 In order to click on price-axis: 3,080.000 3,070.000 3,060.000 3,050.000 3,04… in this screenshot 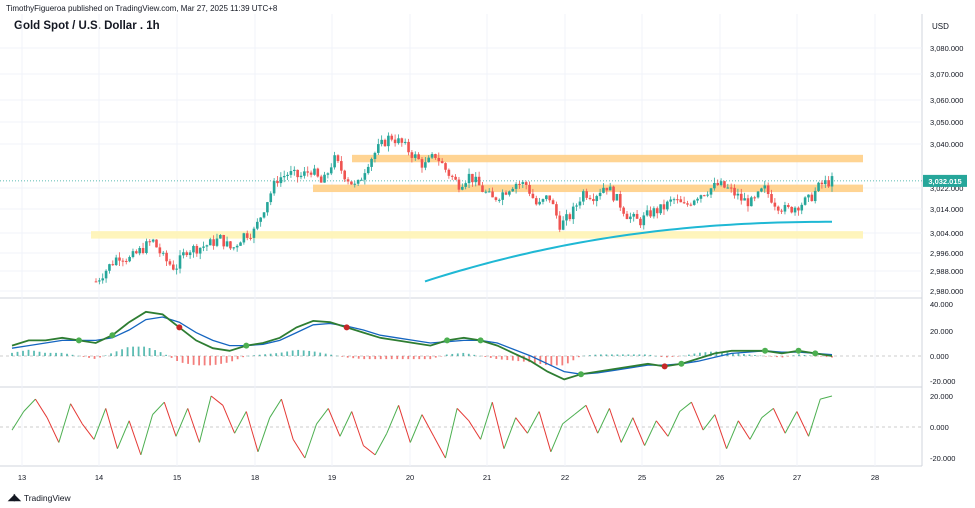, I will do `click(946, 253)`.